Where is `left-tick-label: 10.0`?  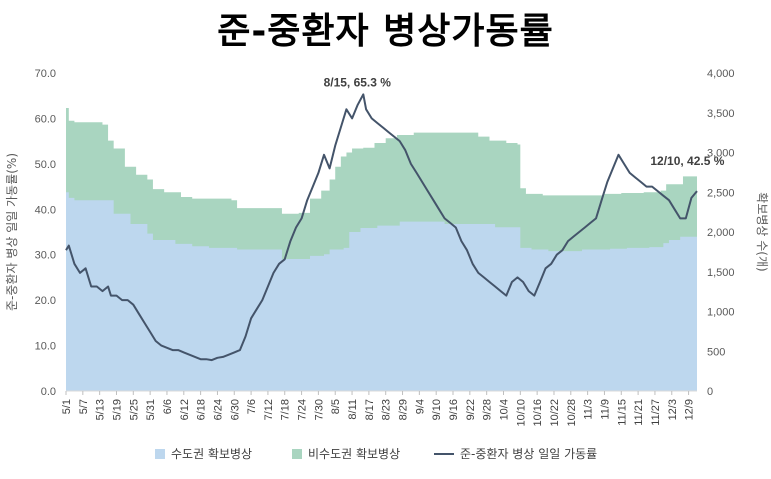
left-tick-label: 10.0 is located at coordinates (45, 347).